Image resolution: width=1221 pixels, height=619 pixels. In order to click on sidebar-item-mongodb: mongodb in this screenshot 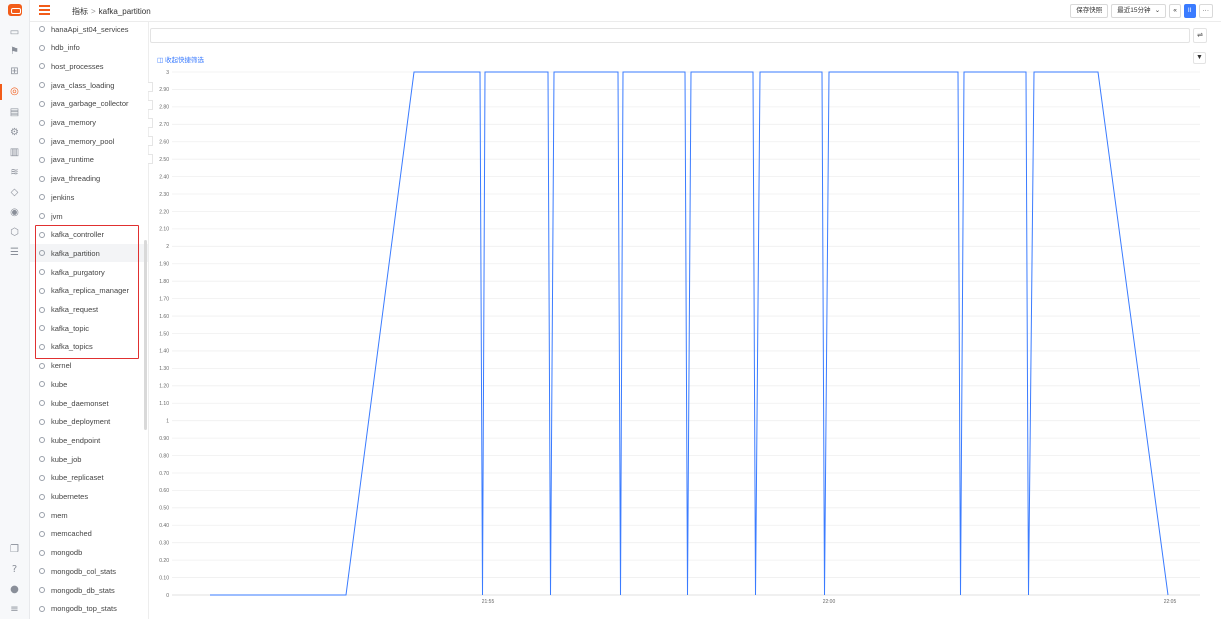, I will do `click(89, 553)`.